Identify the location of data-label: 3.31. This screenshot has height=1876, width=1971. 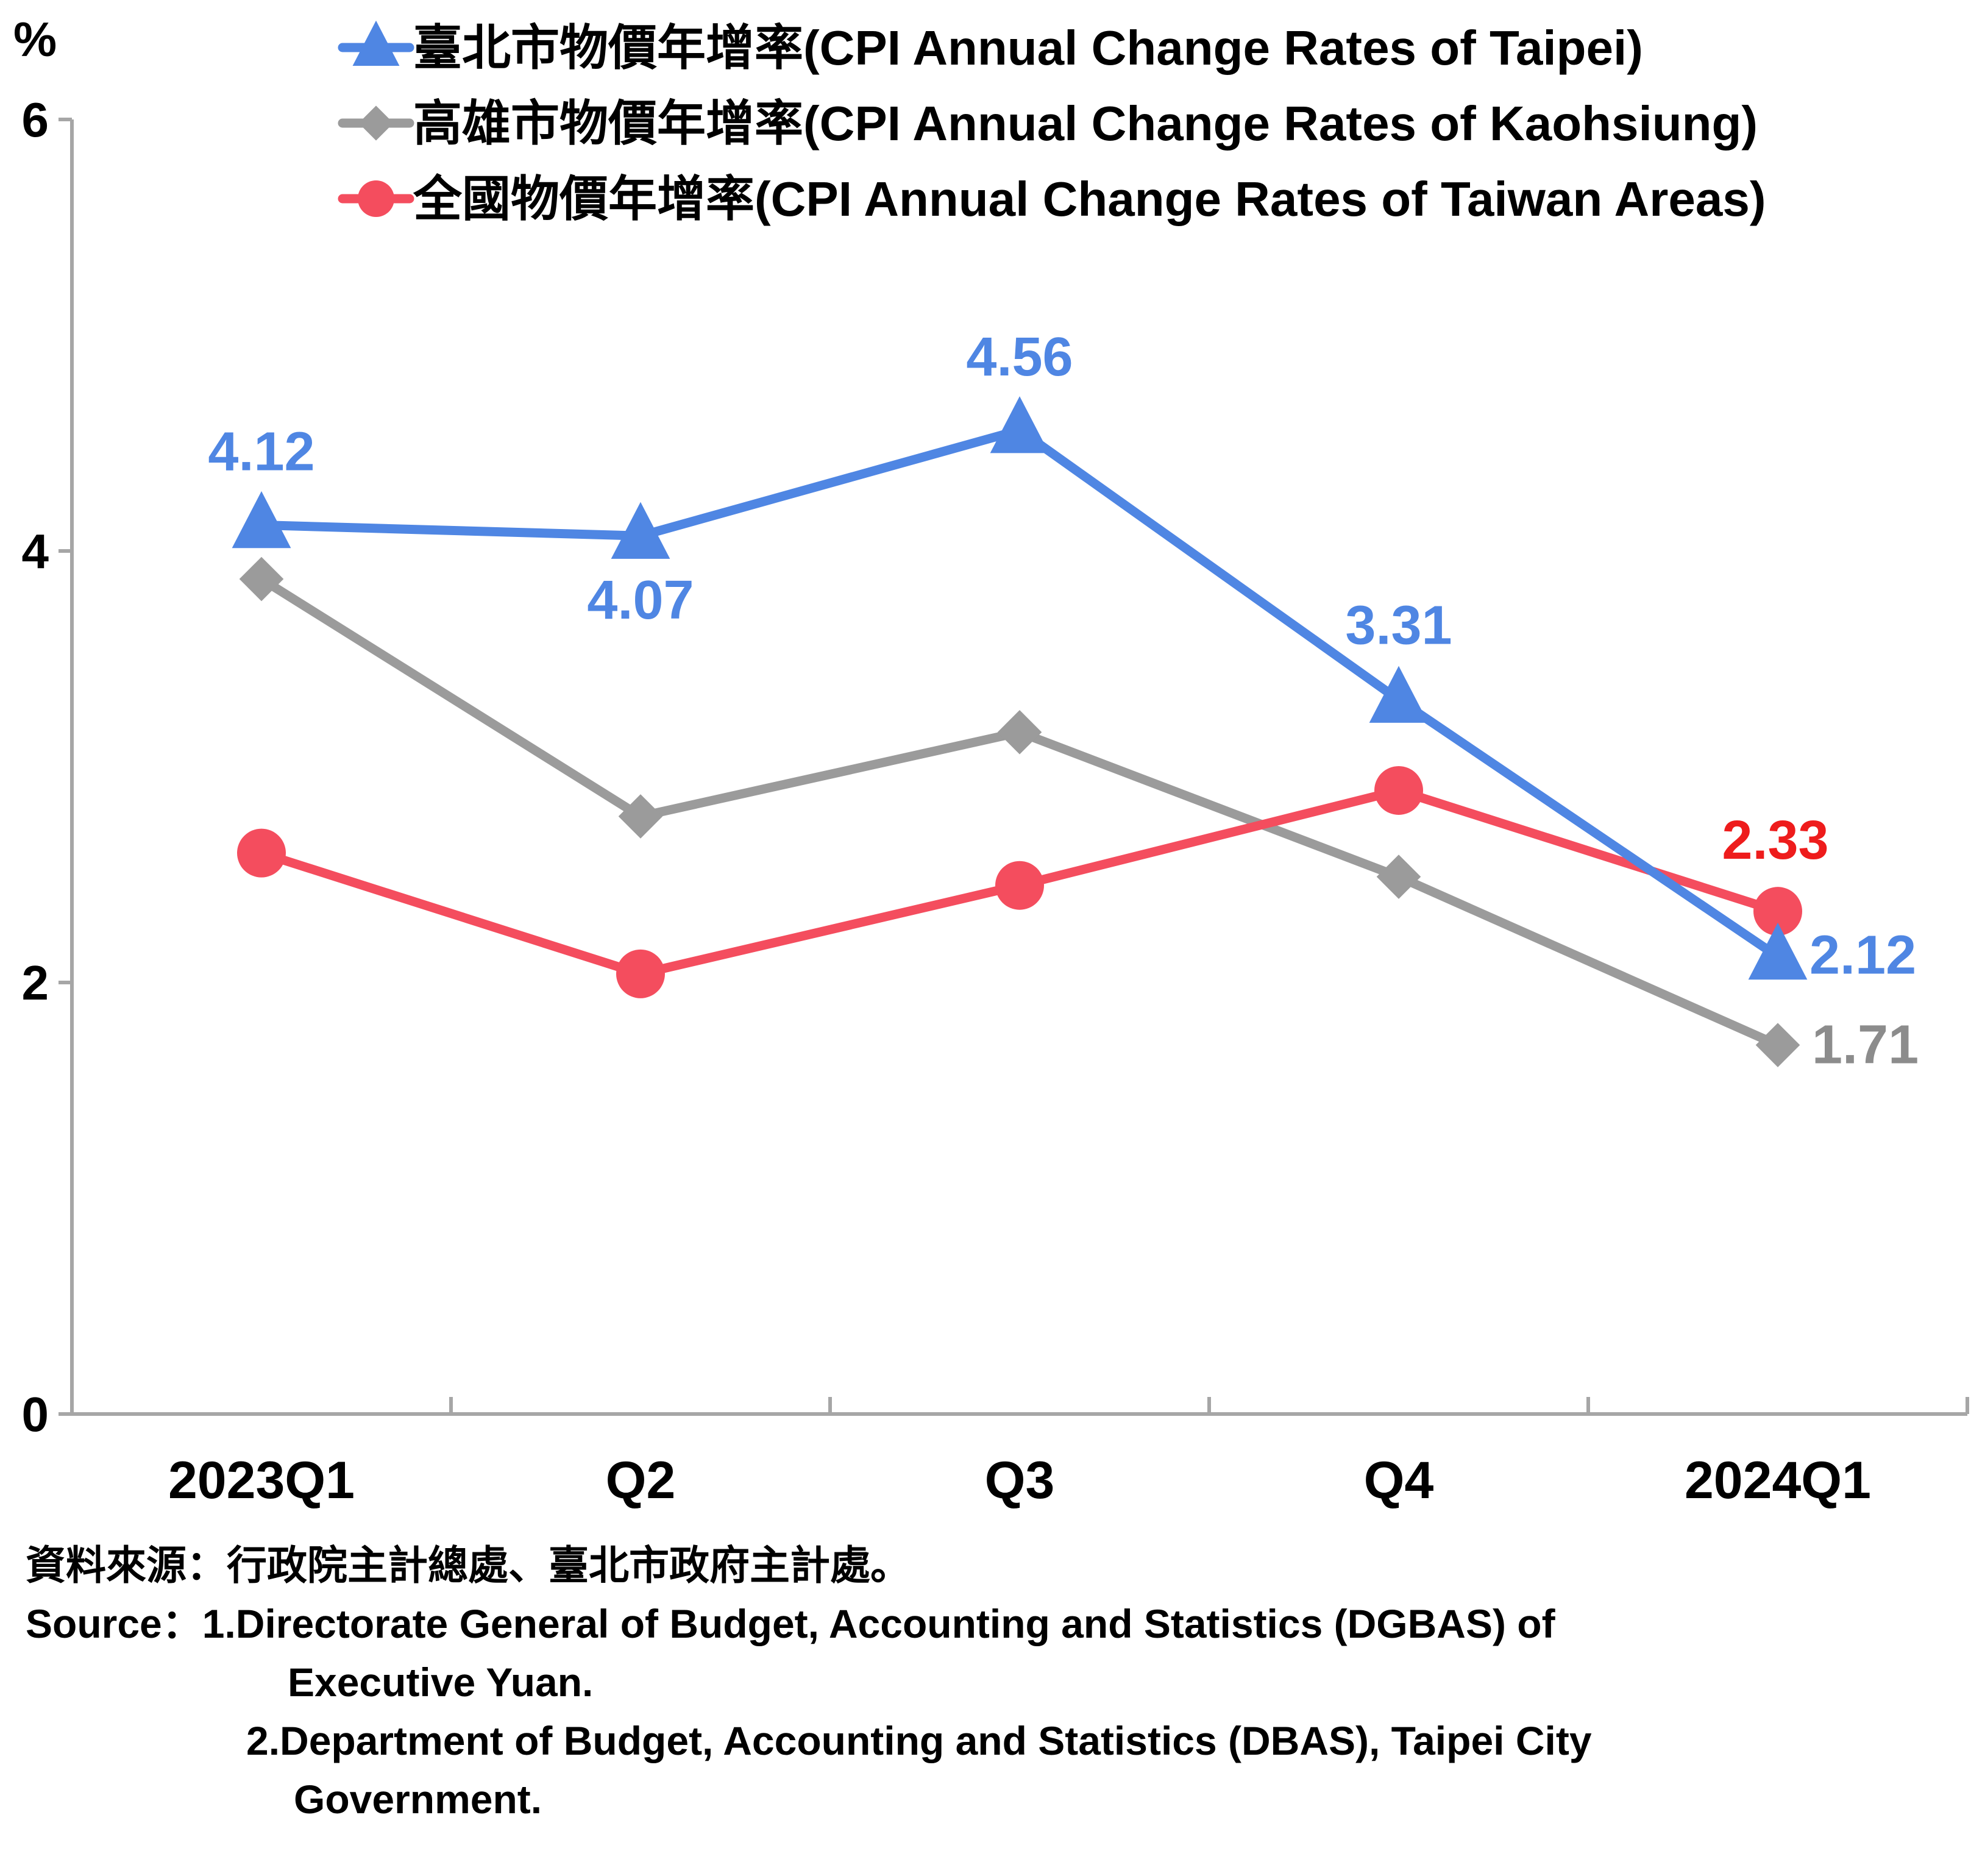
(1399, 625).